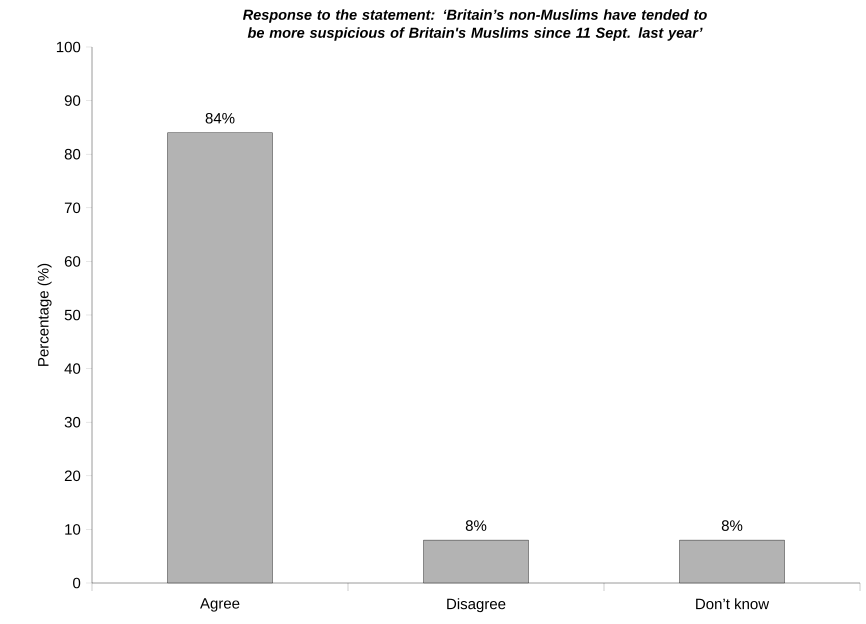 The height and width of the screenshot is (624, 866). I want to click on y-tick-label: 50, so click(72, 315).